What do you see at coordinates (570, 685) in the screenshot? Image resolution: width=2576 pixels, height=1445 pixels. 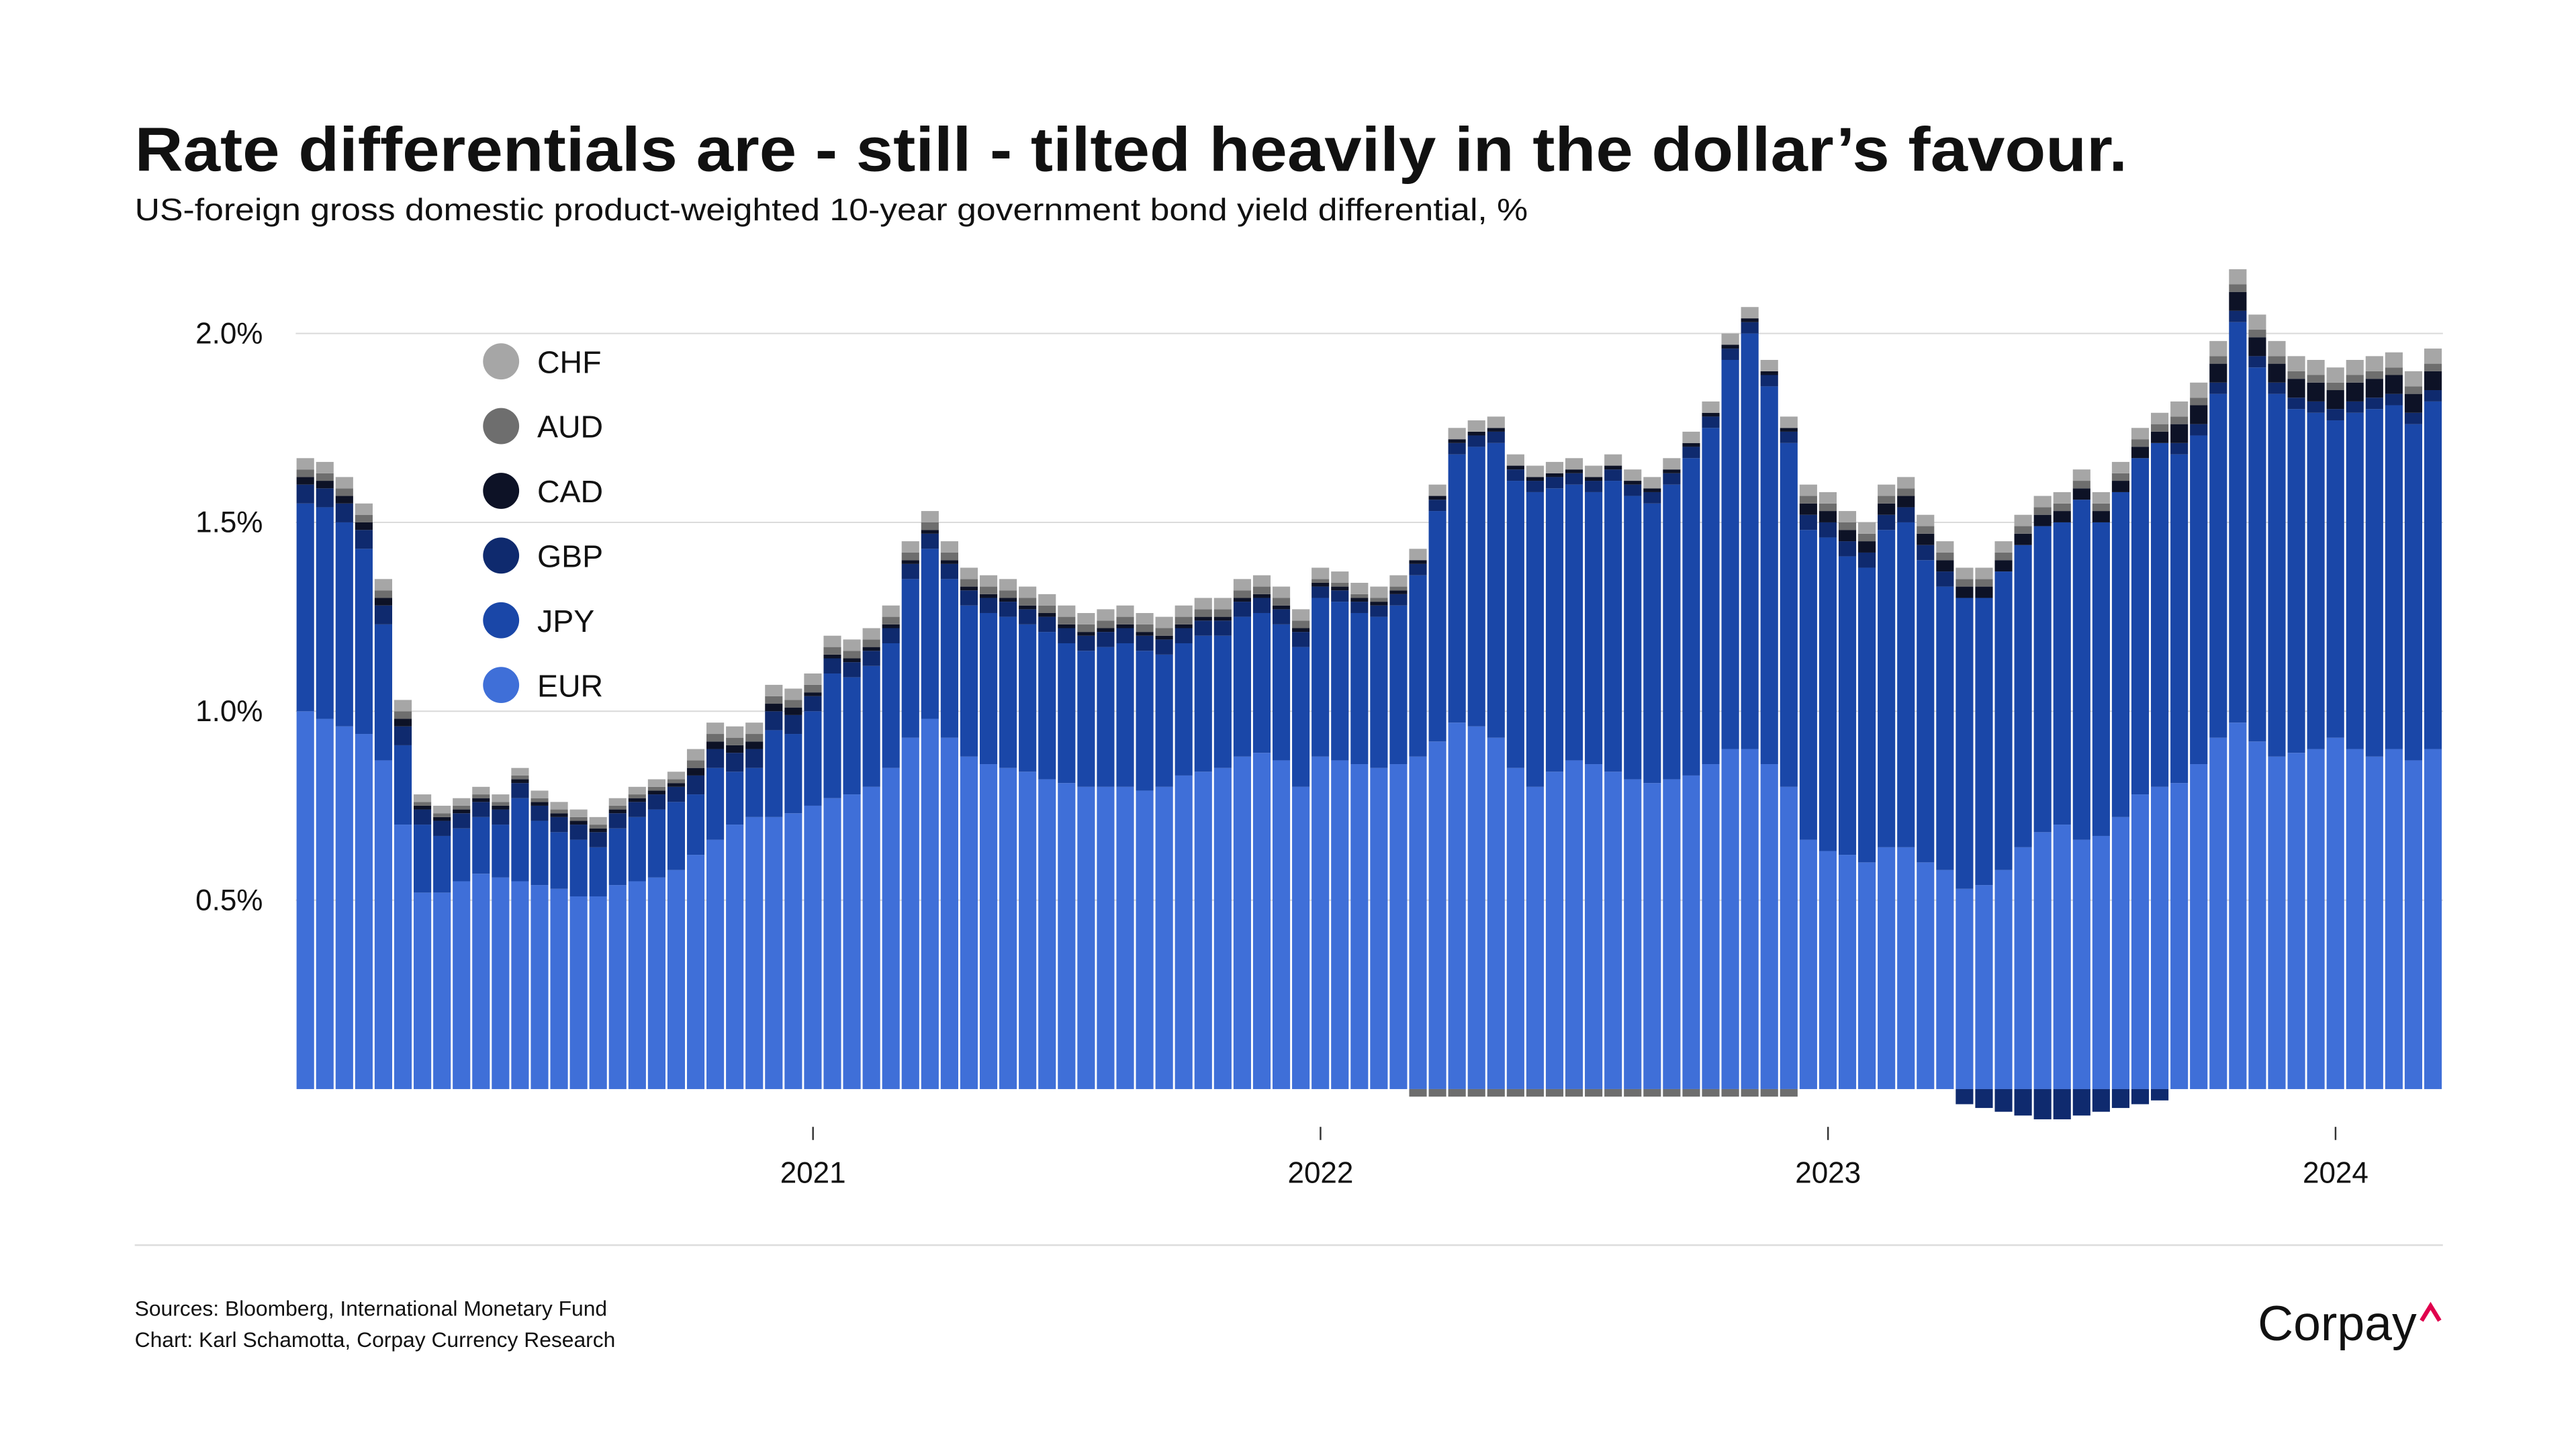 I see `legend-label: EUR` at bounding box center [570, 685].